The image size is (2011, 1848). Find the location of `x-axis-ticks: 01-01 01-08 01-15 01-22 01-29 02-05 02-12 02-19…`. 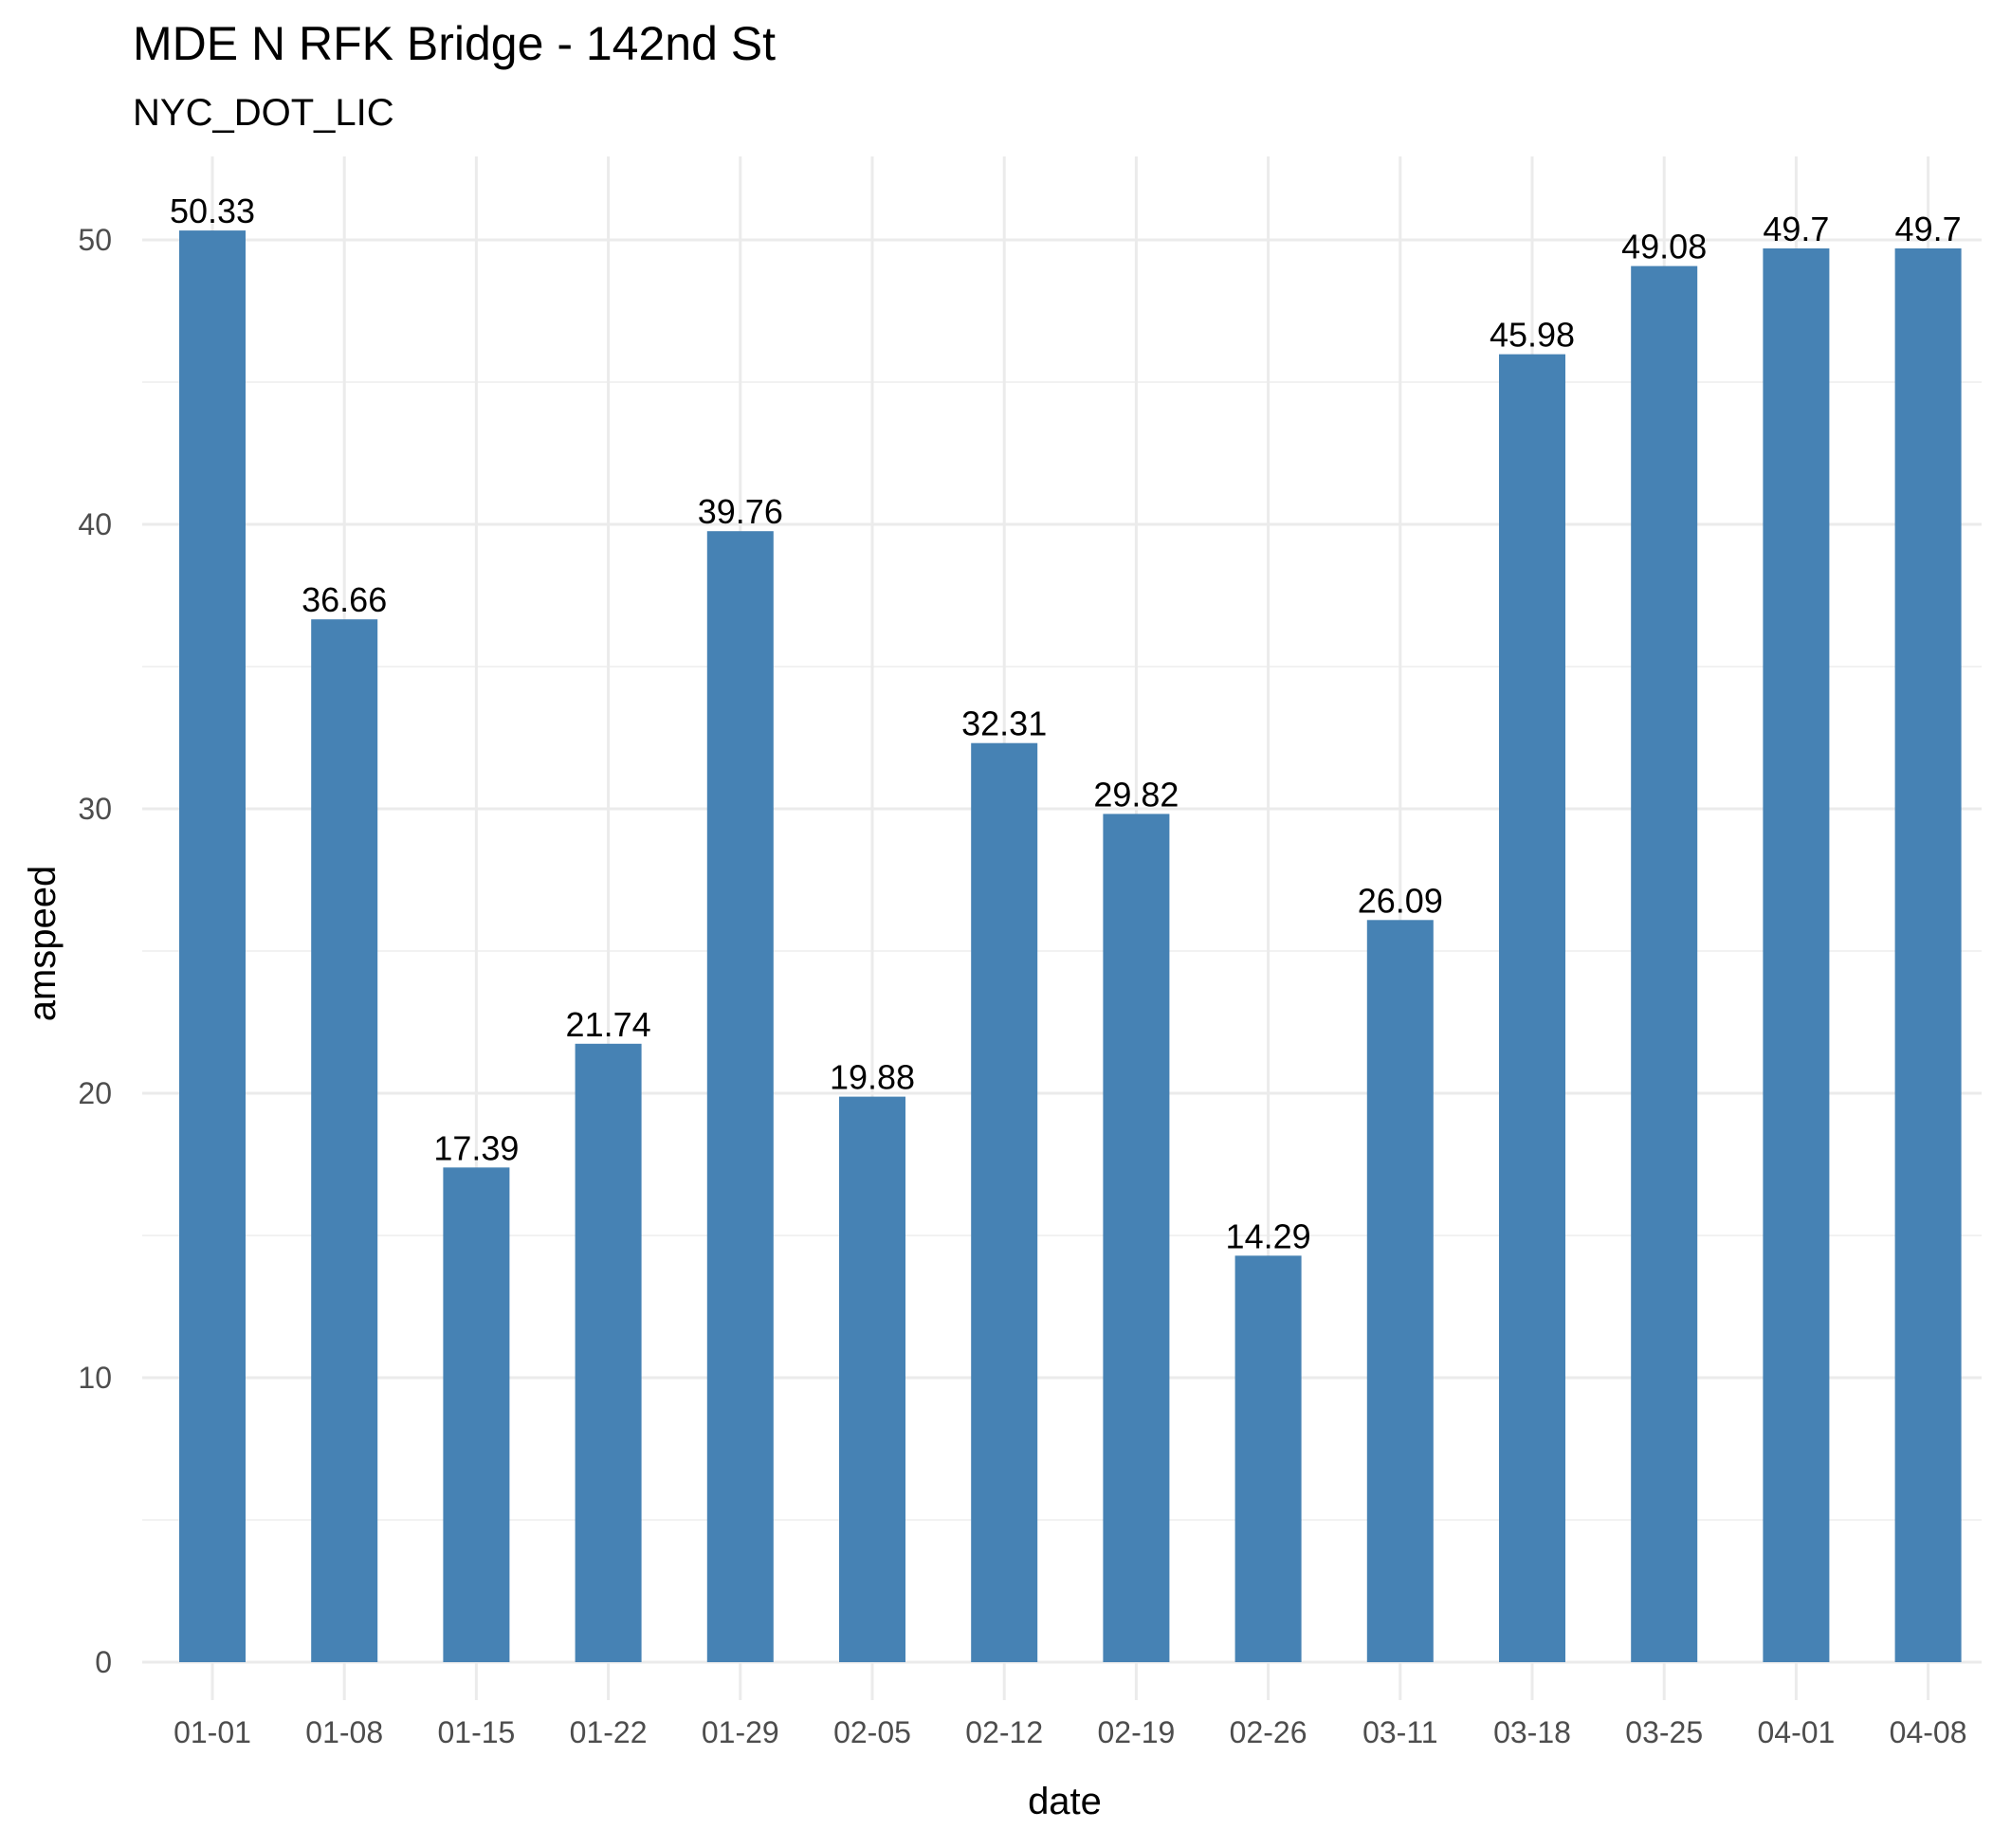

x-axis-ticks: 01-01 01-08 01-15 01-22 01-29 02-05 02-12 02-19… is located at coordinates (1070, 1732).